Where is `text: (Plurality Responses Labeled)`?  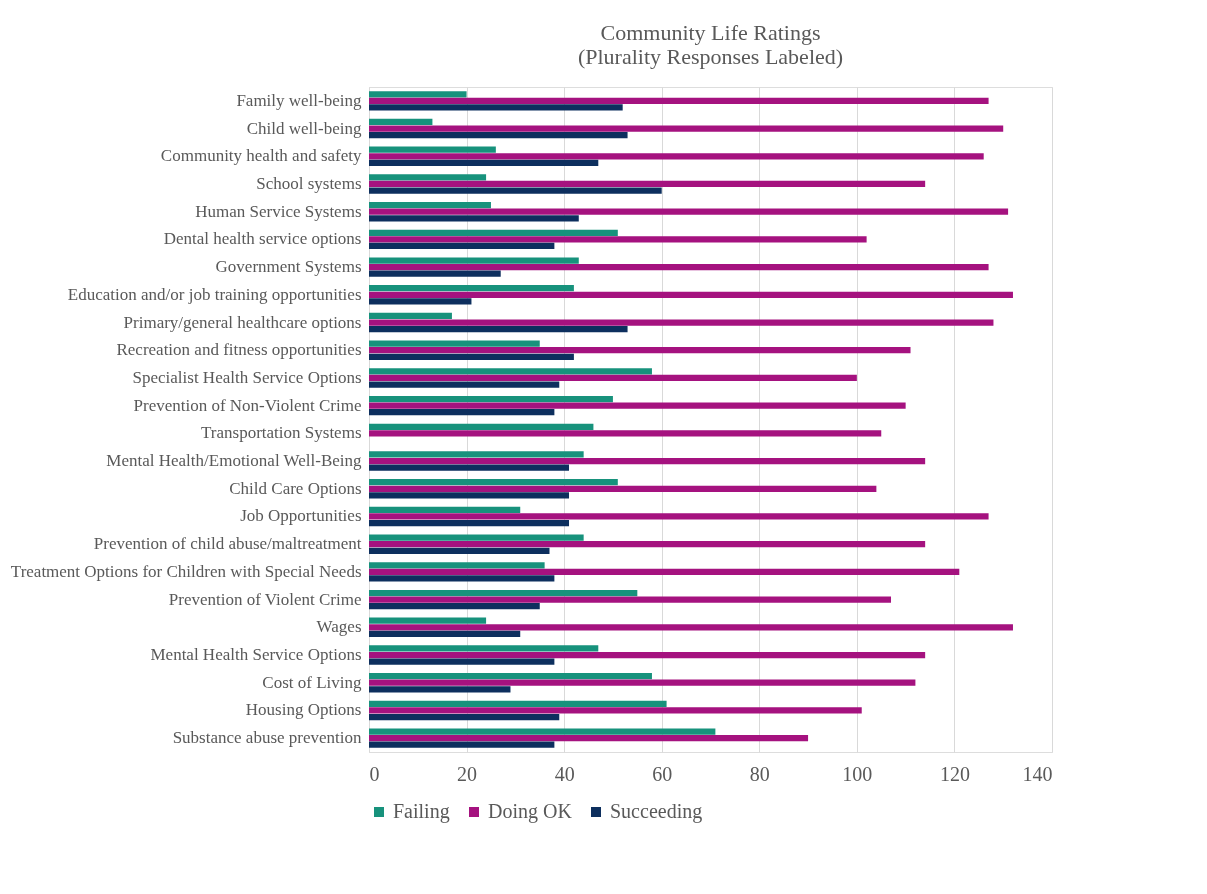
text: (Plurality Responses Labeled) is located at coordinates (710, 56).